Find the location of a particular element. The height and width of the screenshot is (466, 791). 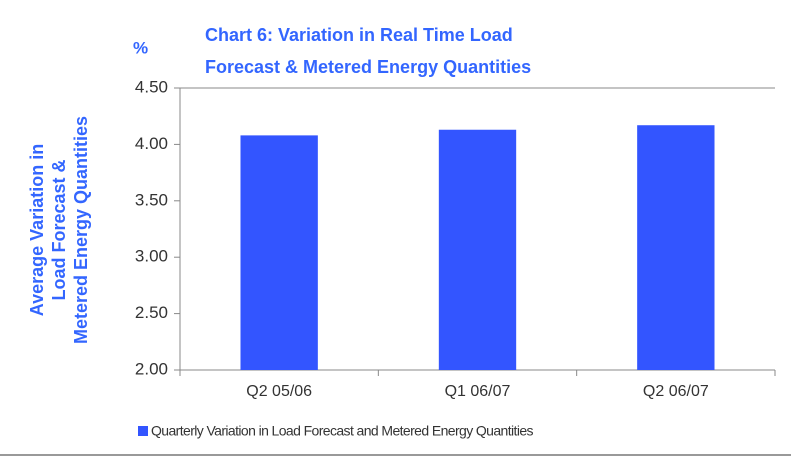

y-axis-title-line: Load Forecast & is located at coordinates (59, 229).